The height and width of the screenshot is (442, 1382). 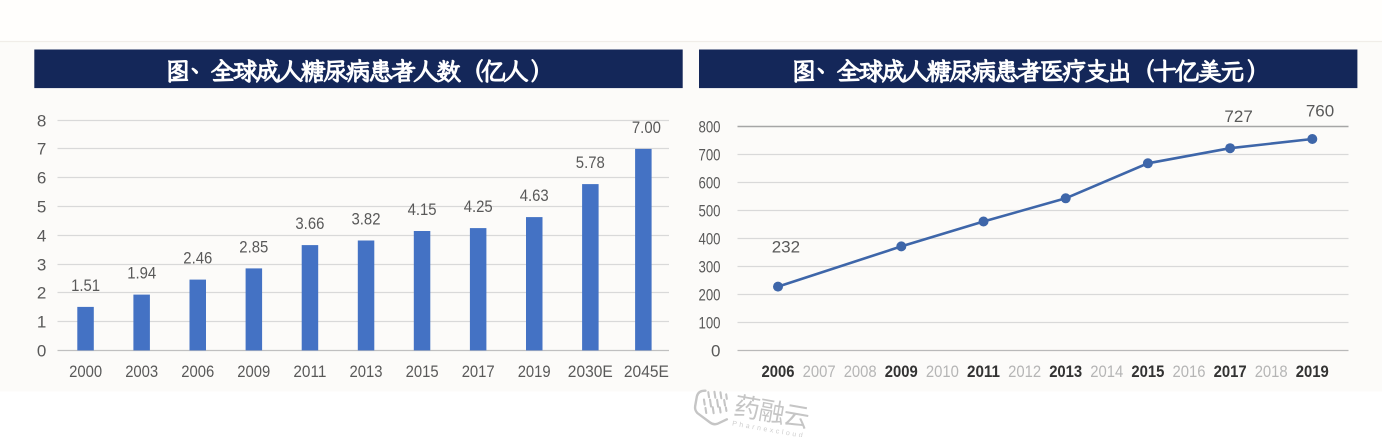 What do you see at coordinates (646, 127) in the screenshot?
I see `svg-text: 7.00` at bounding box center [646, 127].